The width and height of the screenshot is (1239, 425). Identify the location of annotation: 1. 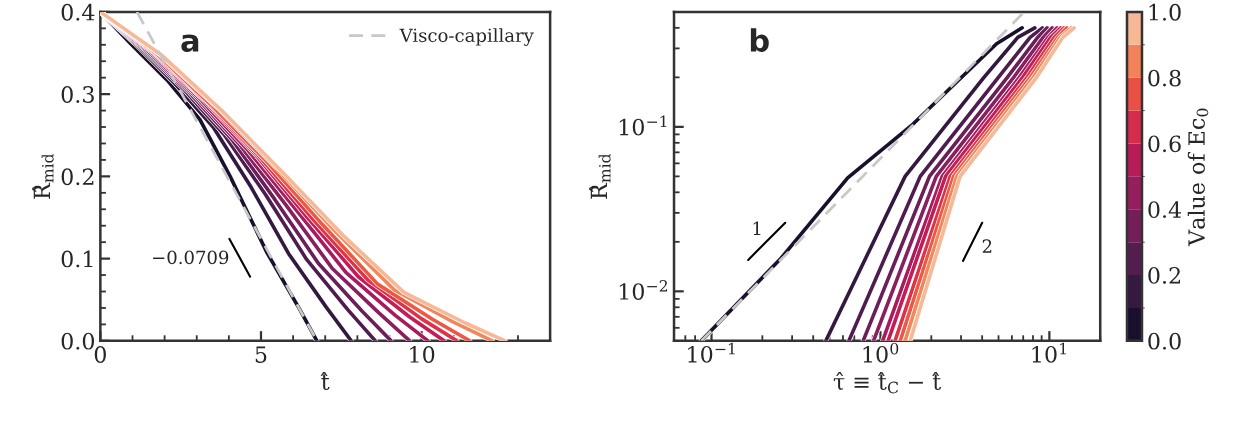
(757, 228).